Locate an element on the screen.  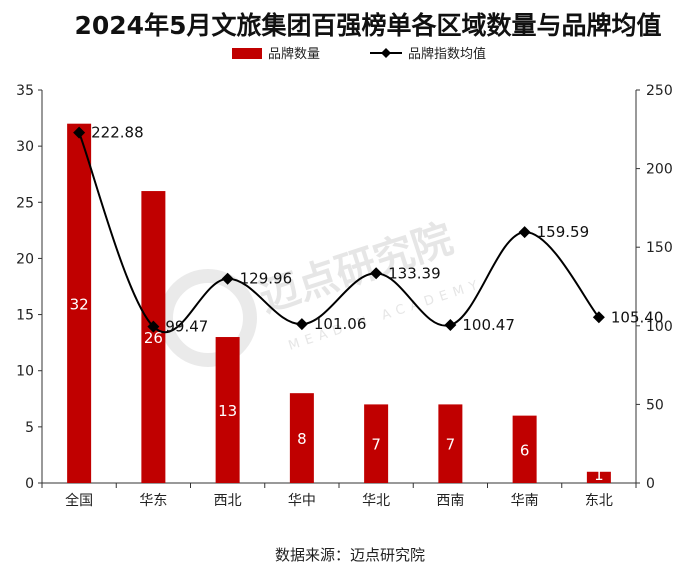
y-left-tick-label: 10 is located at coordinates (25, 372).